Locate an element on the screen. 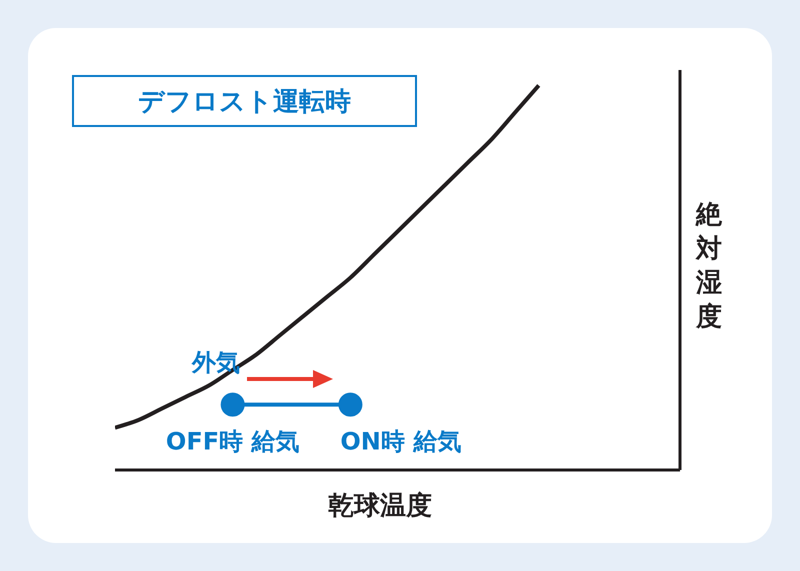 This screenshot has height=571, width=800. x-axis-title: 乾球温度 is located at coordinates (380, 506).